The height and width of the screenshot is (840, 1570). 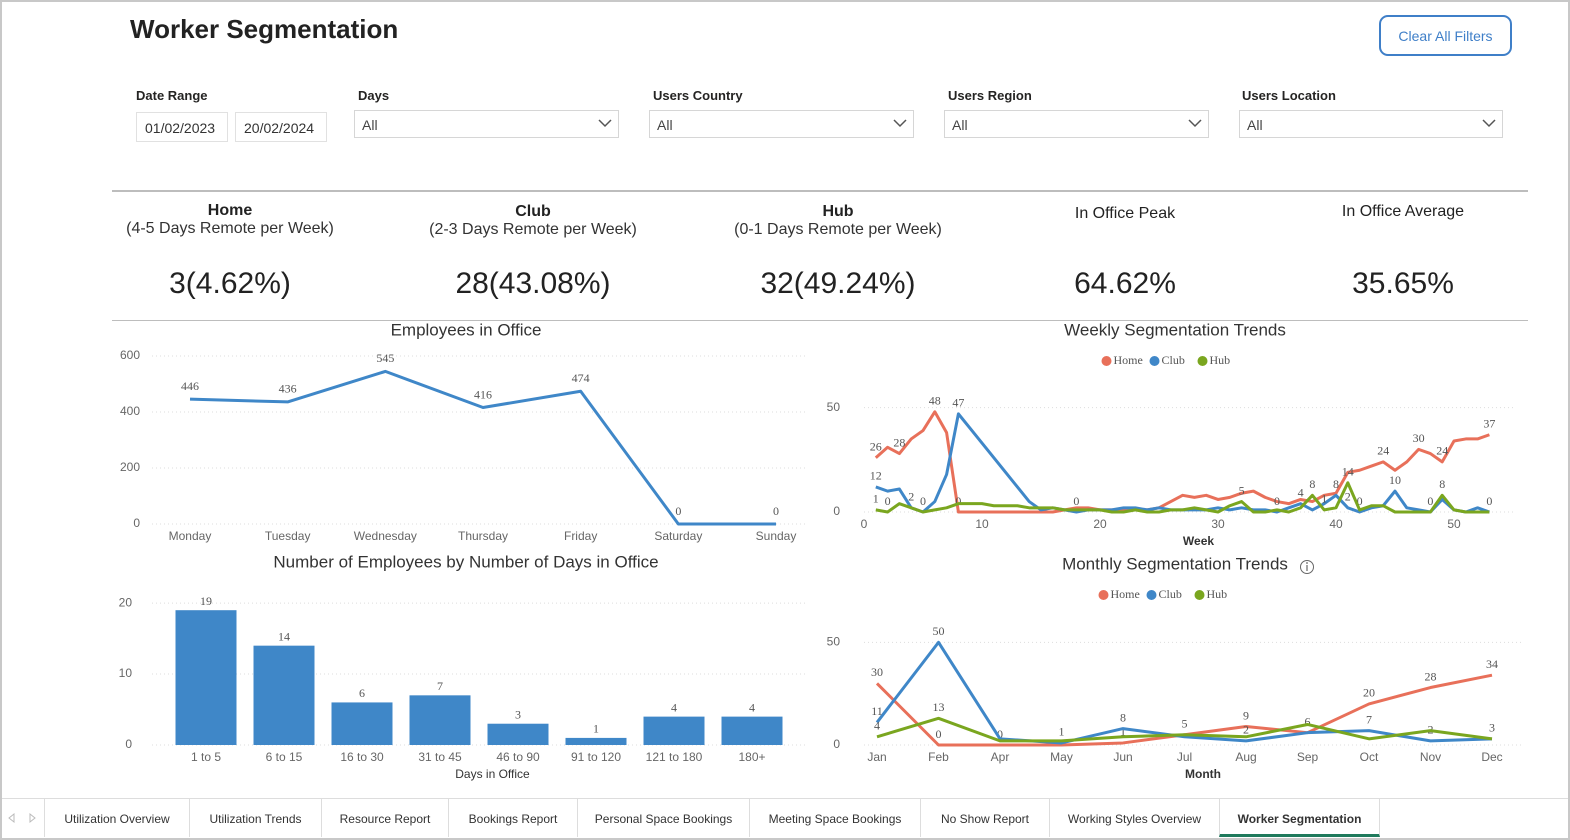 I want to click on kpi-subtitle: (0-1 Days Remote per Week), so click(x=838, y=229).